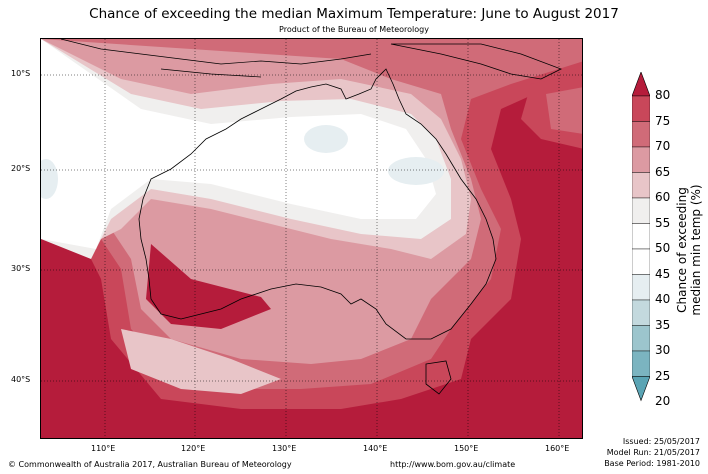 The image size is (708, 474). What do you see at coordinates (453, 464) in the screenshot?
I see `source-url: http://www.bom.gov.au/climate` at bounding box center [453, 464].